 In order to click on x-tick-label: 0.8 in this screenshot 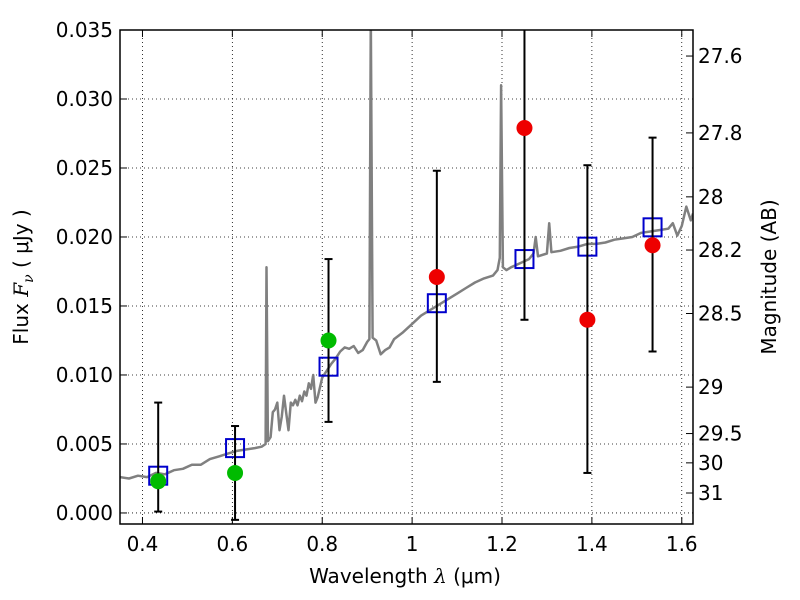, I will do `click(322, 544)`.